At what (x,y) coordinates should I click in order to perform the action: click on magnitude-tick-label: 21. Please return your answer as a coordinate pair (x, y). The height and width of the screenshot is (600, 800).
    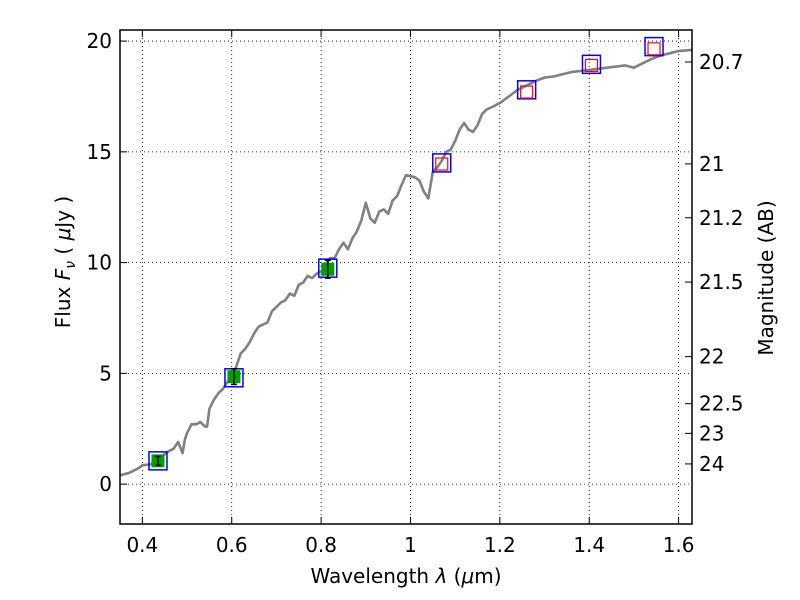
    Looking at the image, I should click on (711, 164).